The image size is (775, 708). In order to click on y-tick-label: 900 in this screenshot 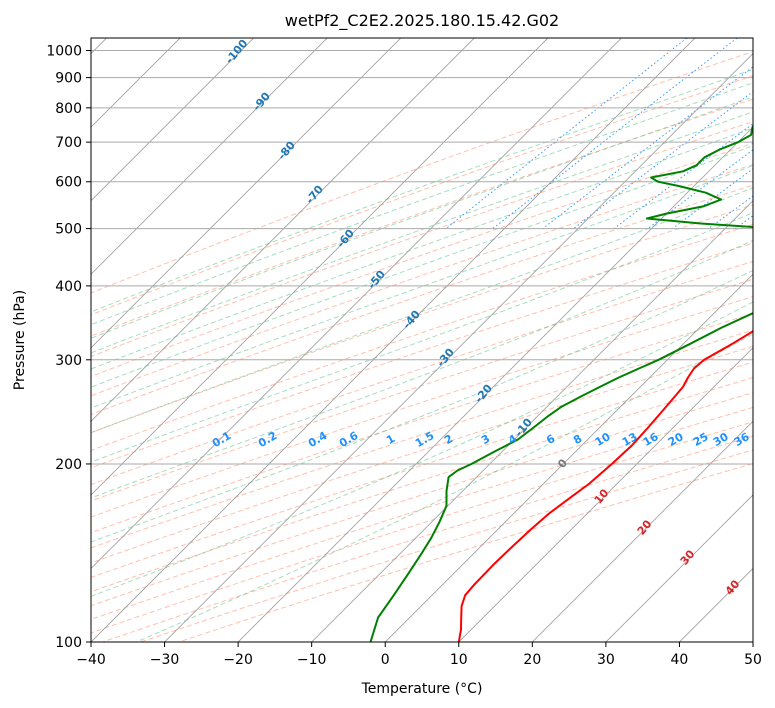, I will do `click(68, 79)`.